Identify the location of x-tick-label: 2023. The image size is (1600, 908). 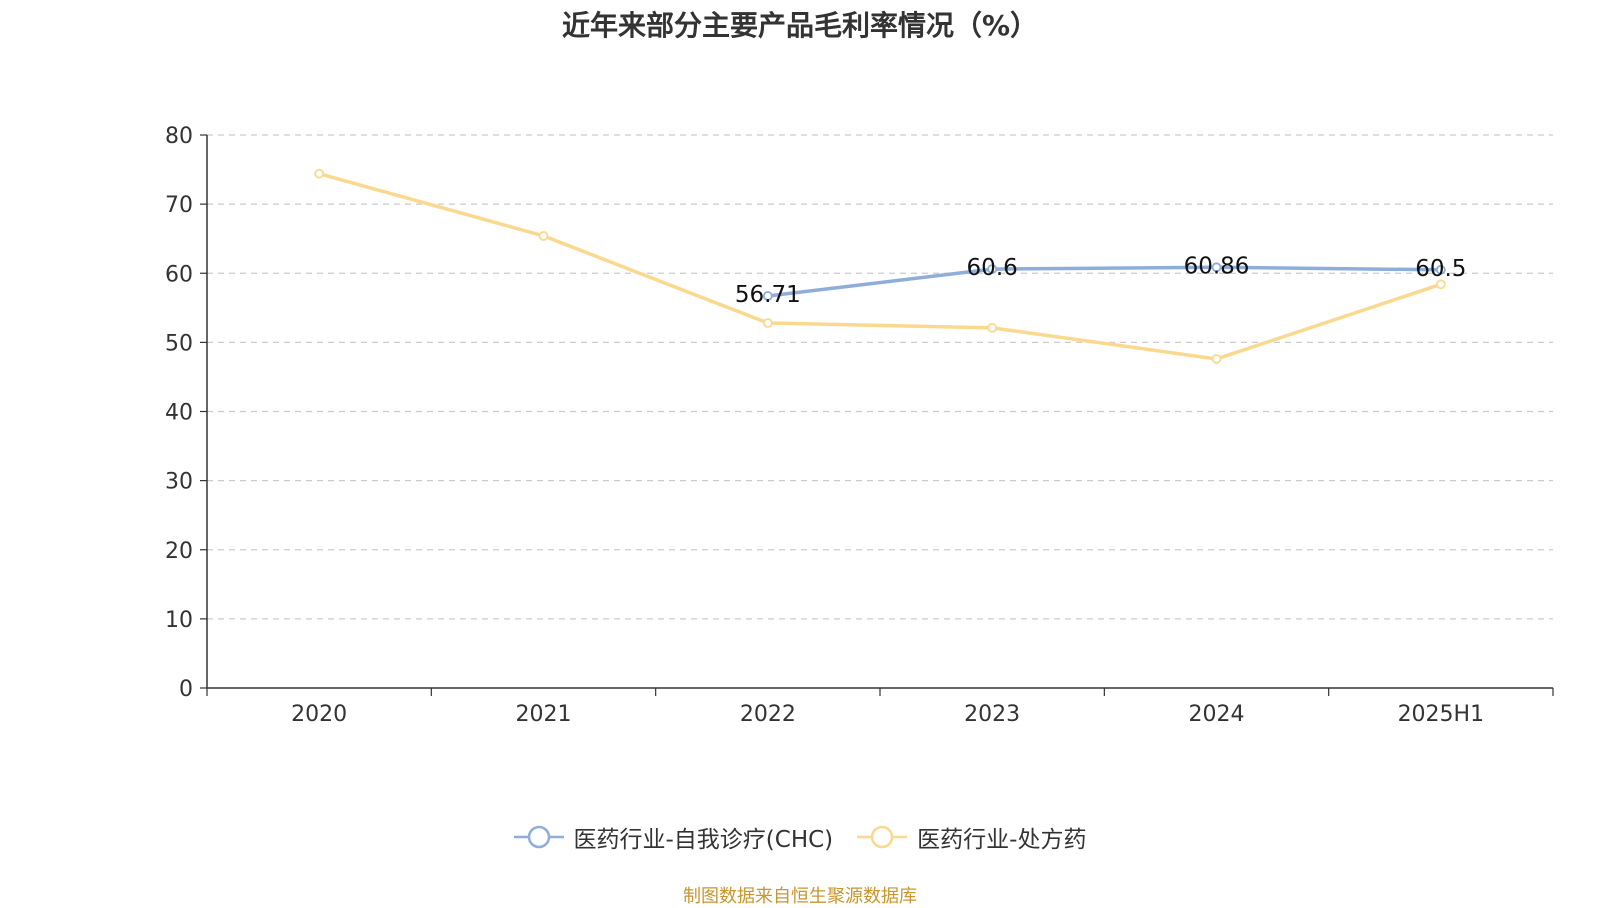
(992, 714).